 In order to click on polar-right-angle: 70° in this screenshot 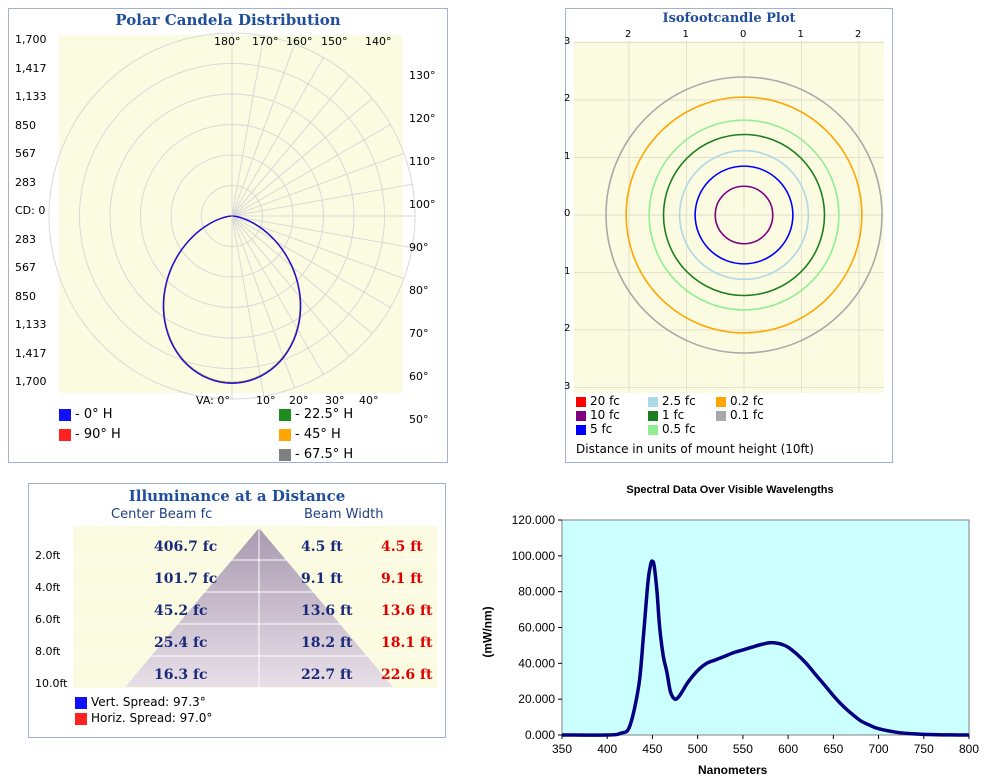, I will do `click(419, 333)`.